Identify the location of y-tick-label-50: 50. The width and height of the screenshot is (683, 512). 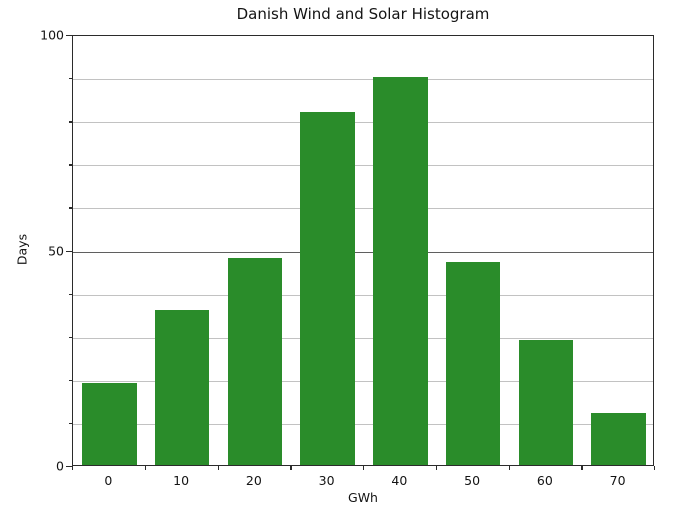
(56, 250).